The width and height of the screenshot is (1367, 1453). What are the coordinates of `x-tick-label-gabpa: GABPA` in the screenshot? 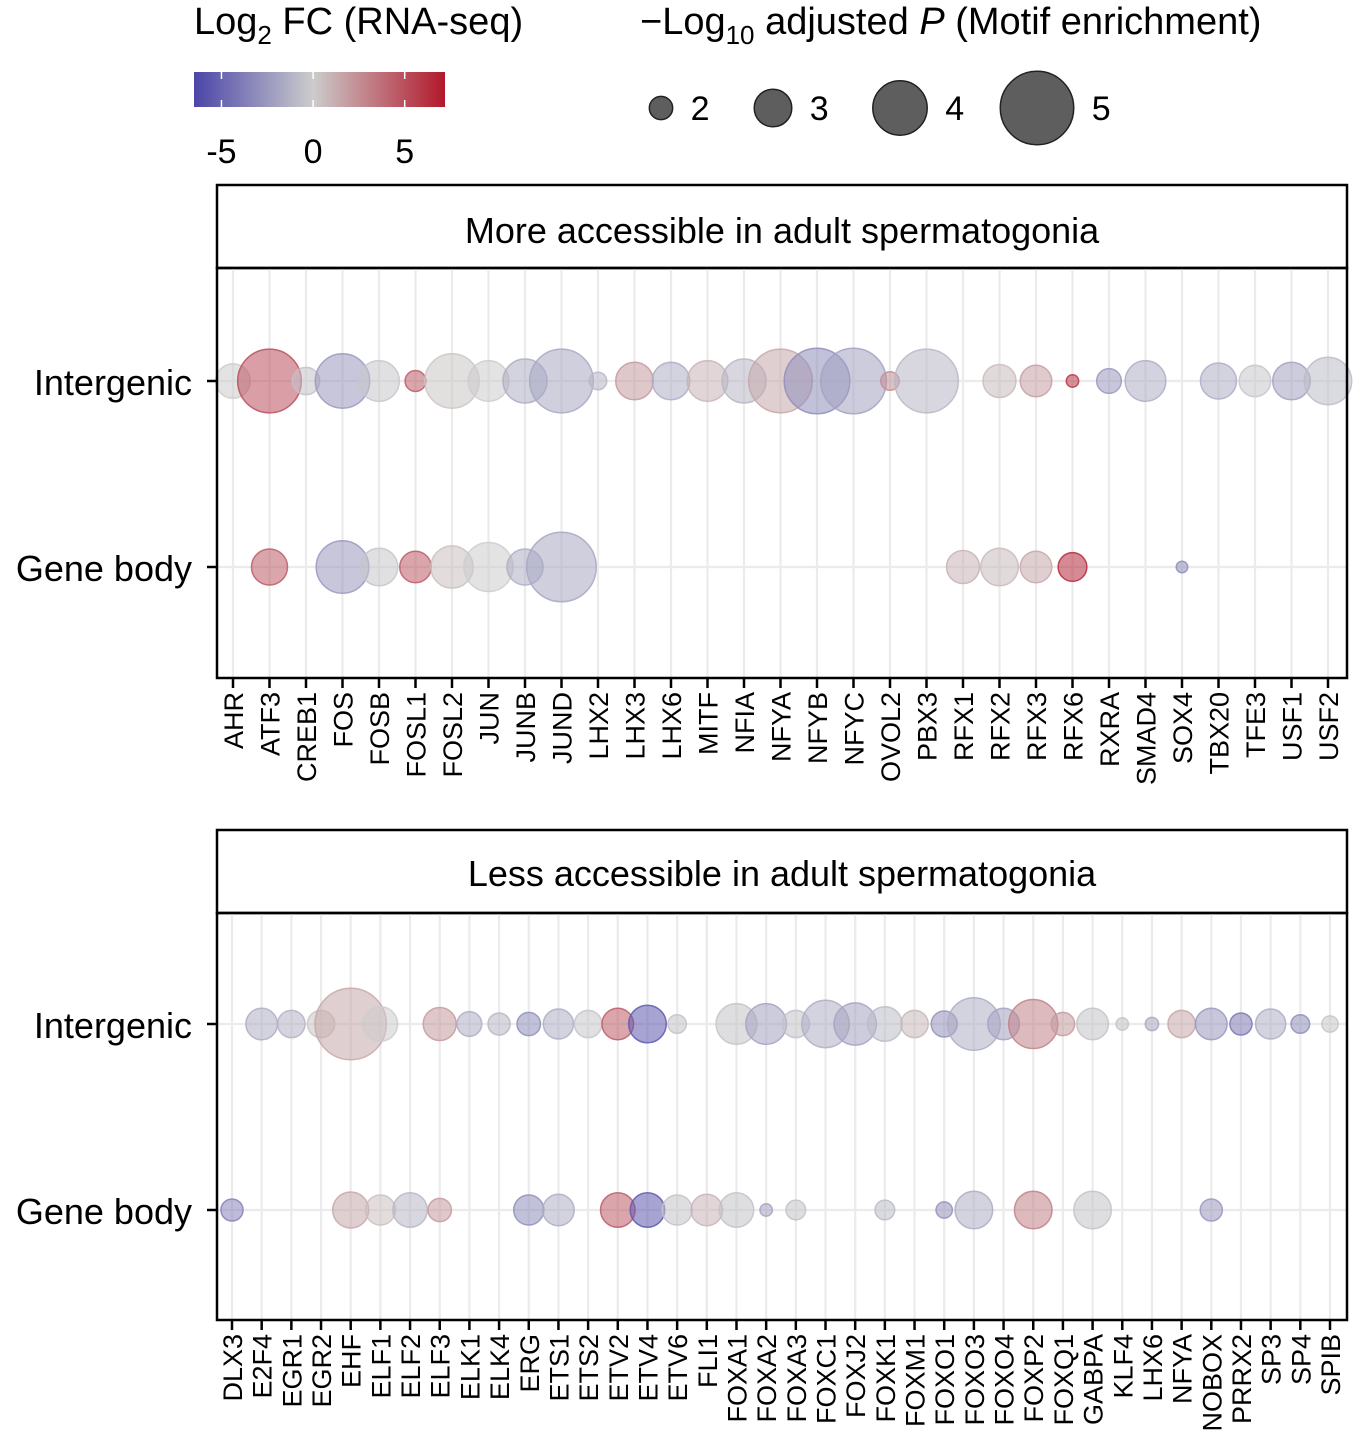 It's located at (1094, 1379).